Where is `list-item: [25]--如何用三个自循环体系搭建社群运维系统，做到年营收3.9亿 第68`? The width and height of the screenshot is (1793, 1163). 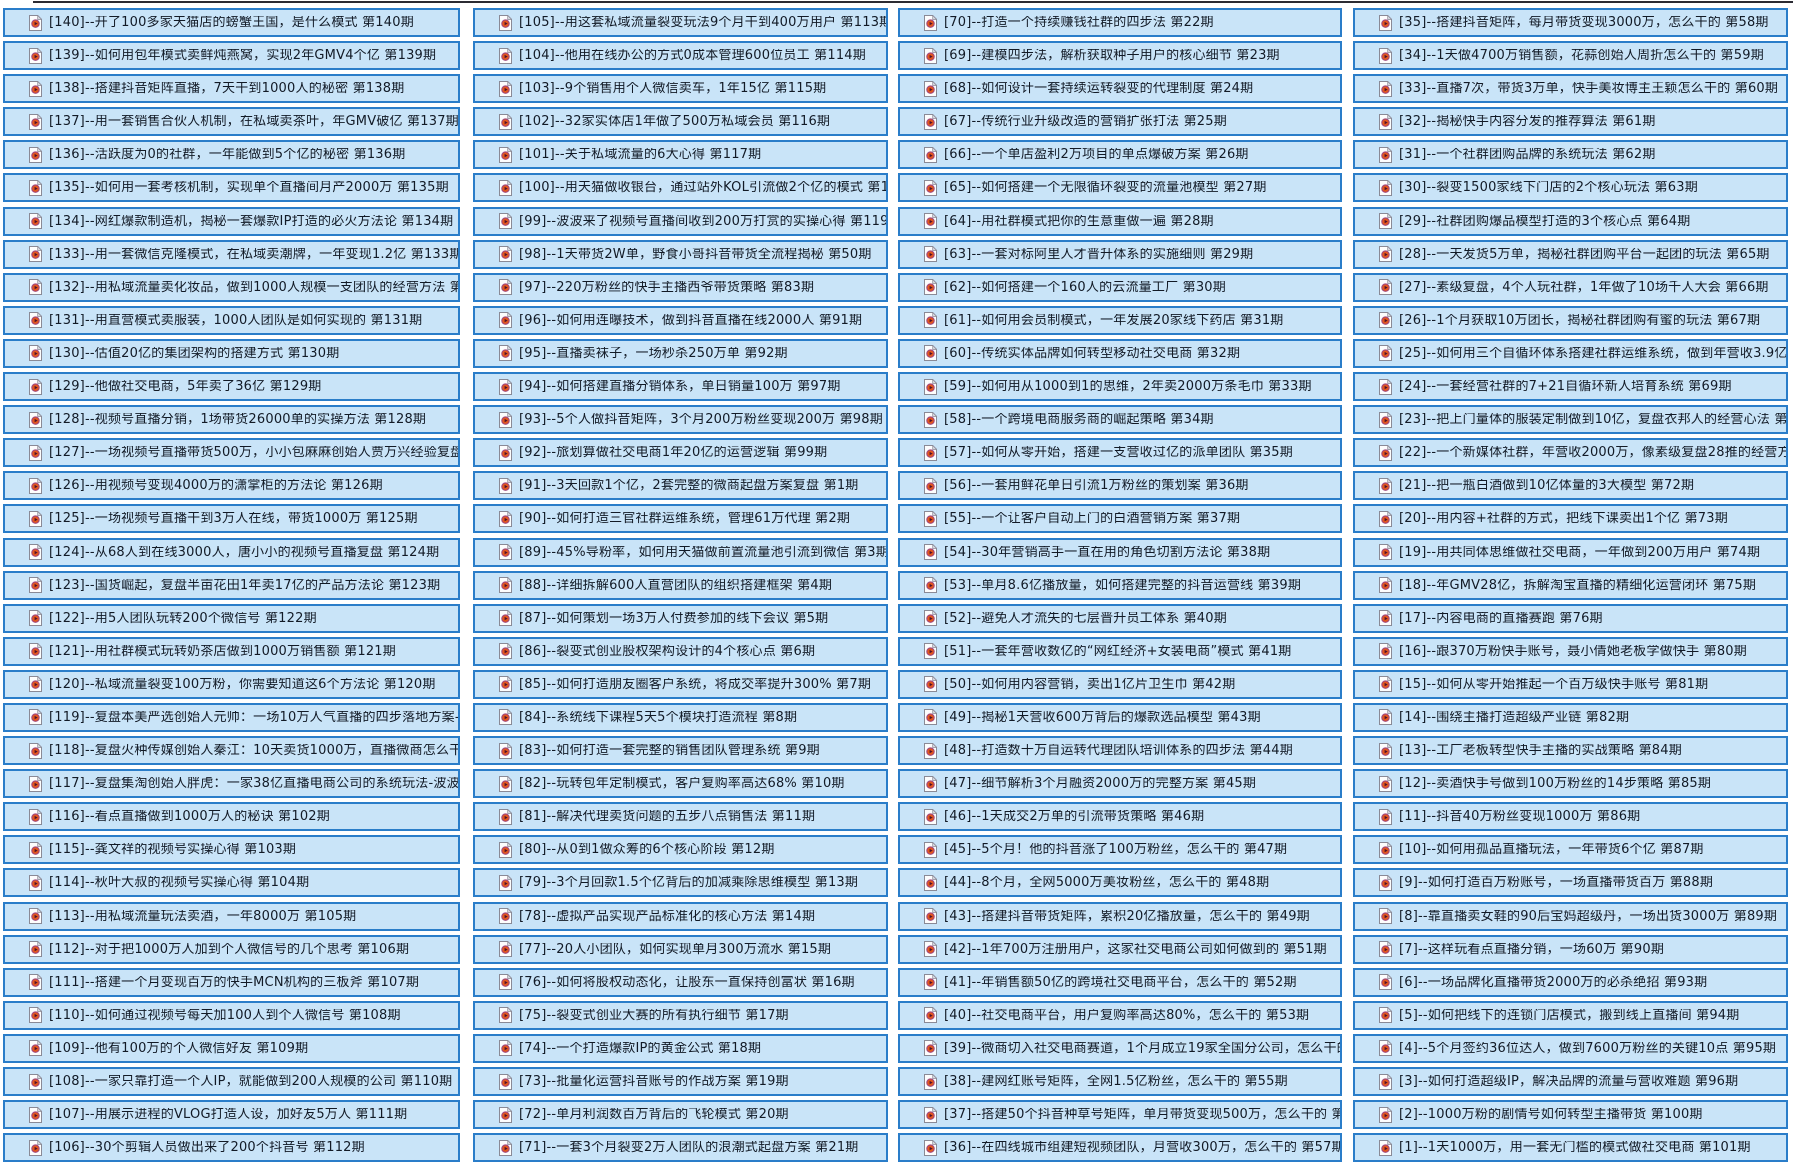 list-item: [25]--如何用三个自循环体系搭建社群运维系统，做到年营收3.9亿 第68 is located at coordinates (1570, 353).